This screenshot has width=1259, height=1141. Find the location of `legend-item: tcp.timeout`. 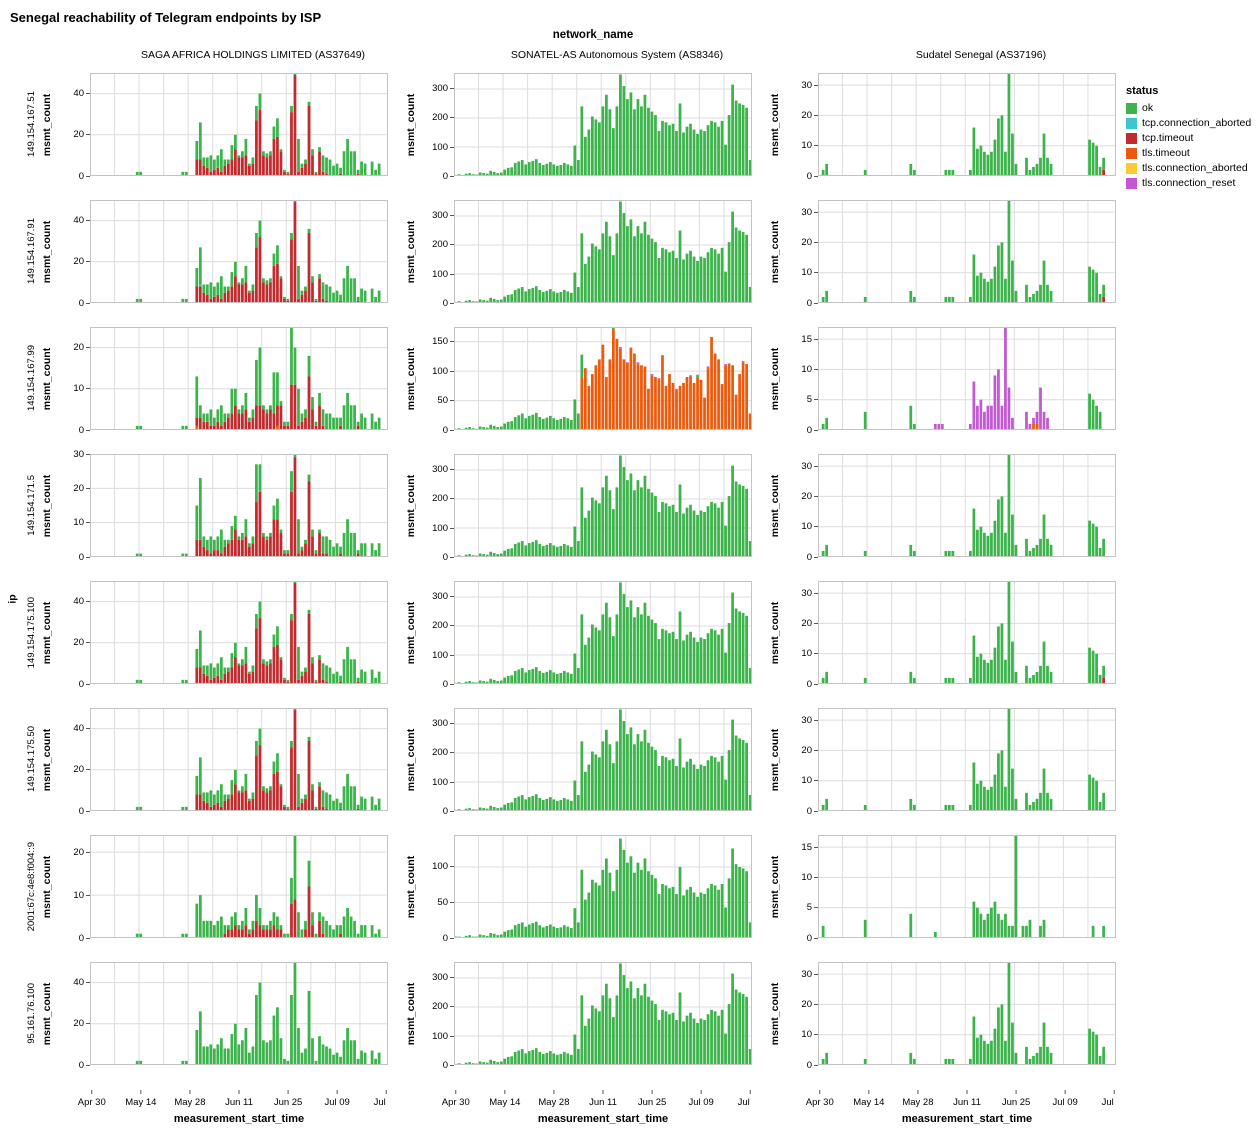

legend-item: tcp.timeout is located at coordinates (1192, 138).